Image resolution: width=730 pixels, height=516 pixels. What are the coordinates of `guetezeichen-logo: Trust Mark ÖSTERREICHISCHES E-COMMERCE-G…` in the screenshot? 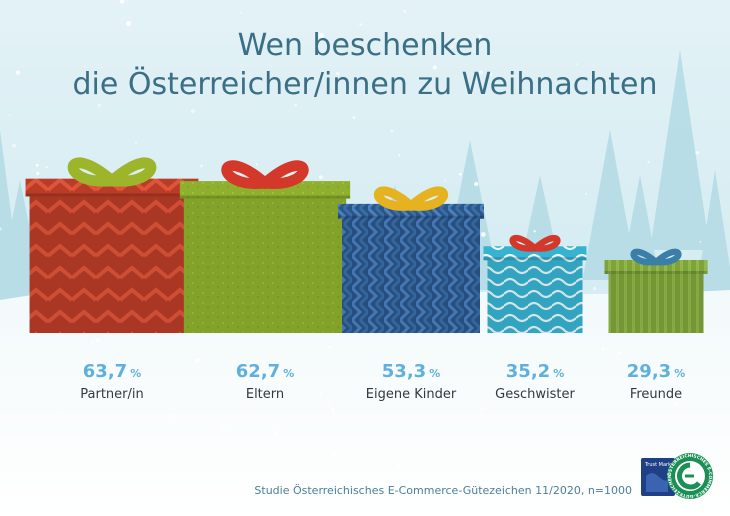 It's located at (677, 474).